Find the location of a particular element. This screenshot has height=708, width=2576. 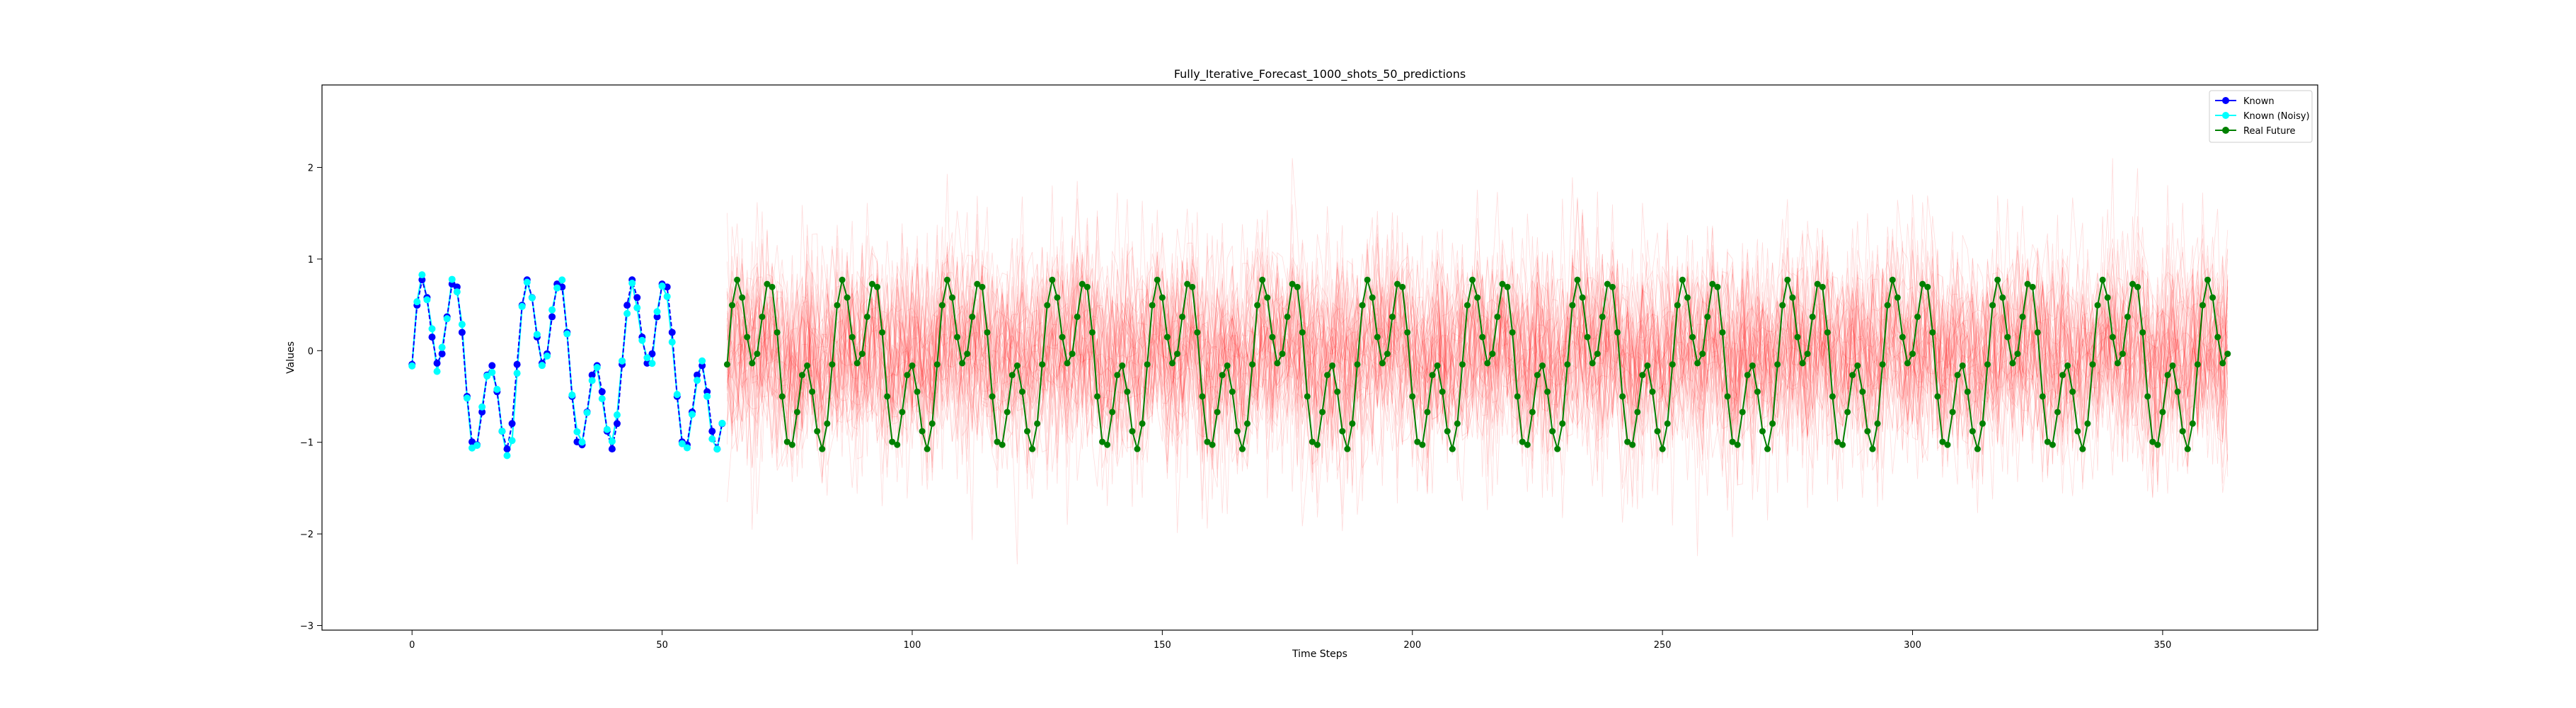

y-tick-label: −1 is located at coordinates (307, 443).